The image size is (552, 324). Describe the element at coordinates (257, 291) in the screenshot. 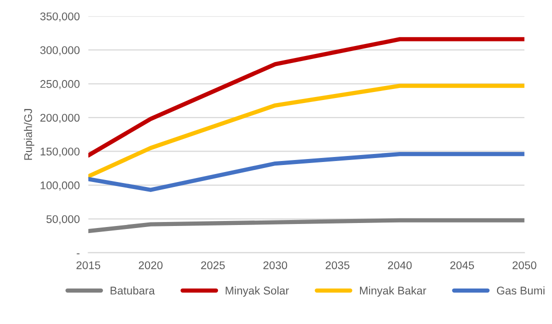

I see `legend-label: Minyak Solar` at that location.